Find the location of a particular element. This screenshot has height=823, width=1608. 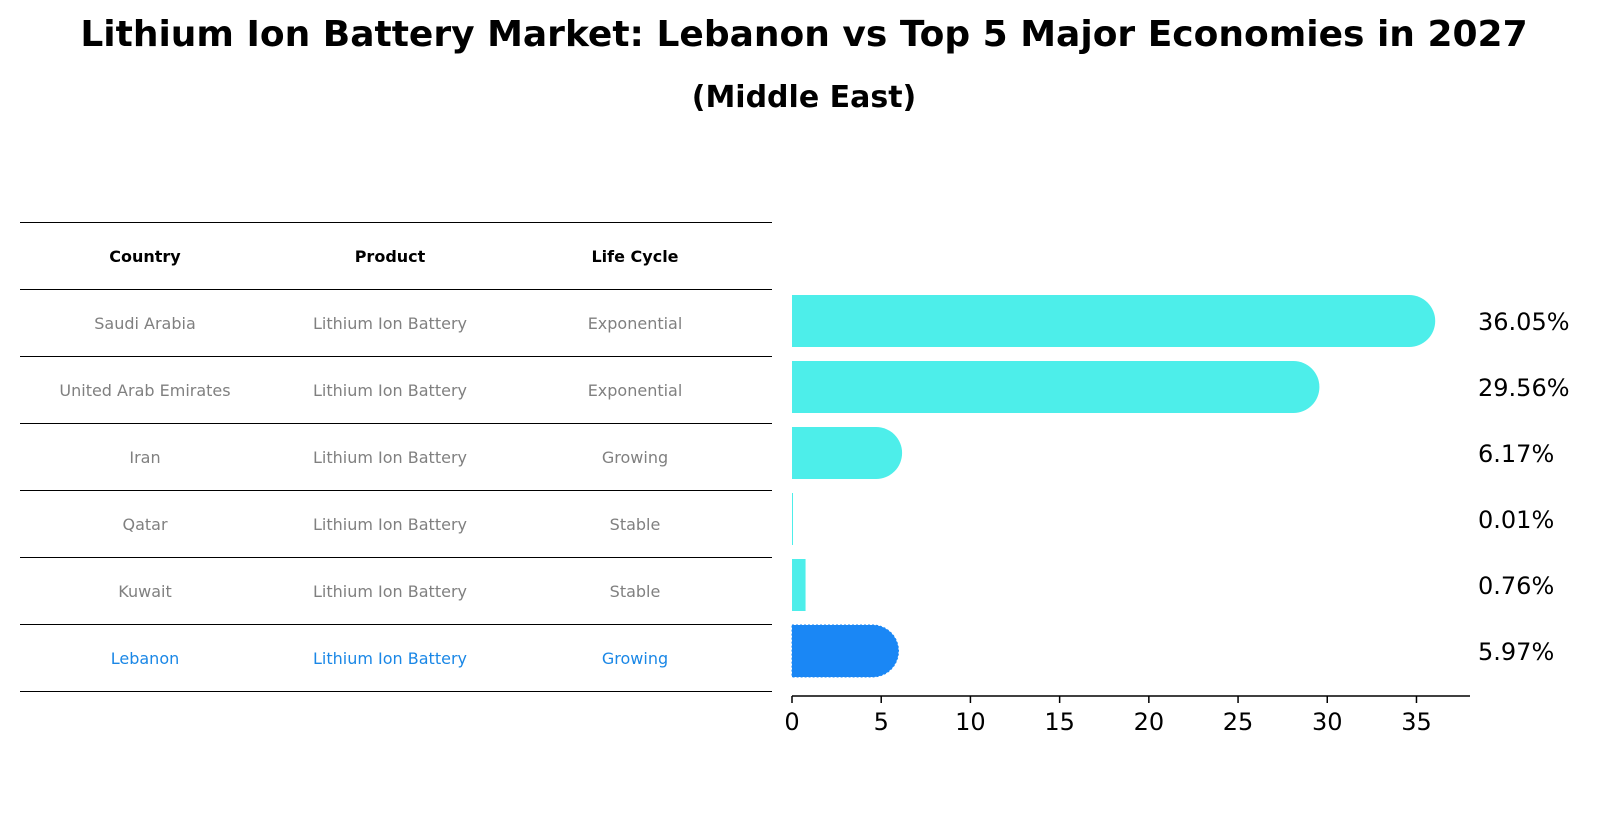

header-product: Product is located at coordinates (390, 256).